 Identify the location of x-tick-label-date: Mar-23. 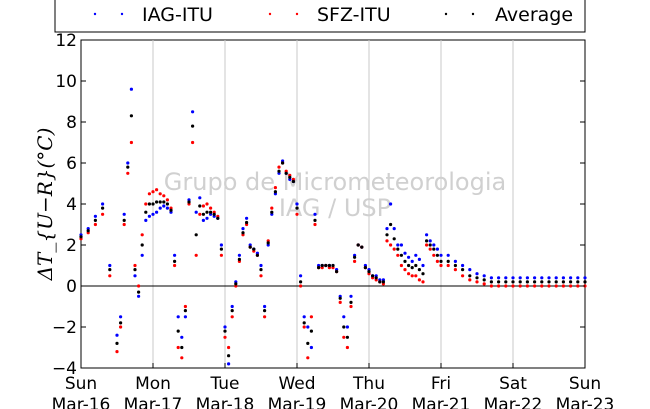
(585, 402).